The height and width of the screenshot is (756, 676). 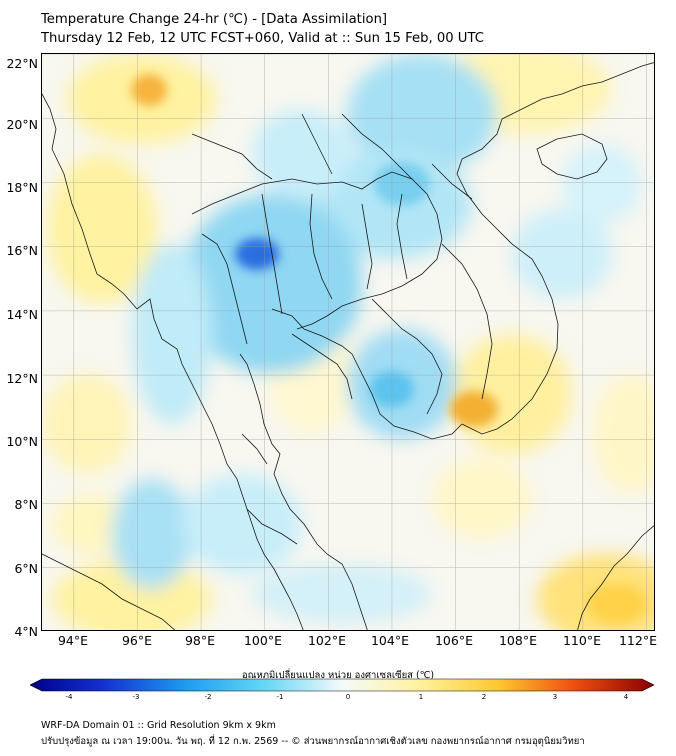 What do you see at coordinates (517, 640) in the screenshot?
I see `lon-label-108e: 108°E` at bounding box center [517, 640].